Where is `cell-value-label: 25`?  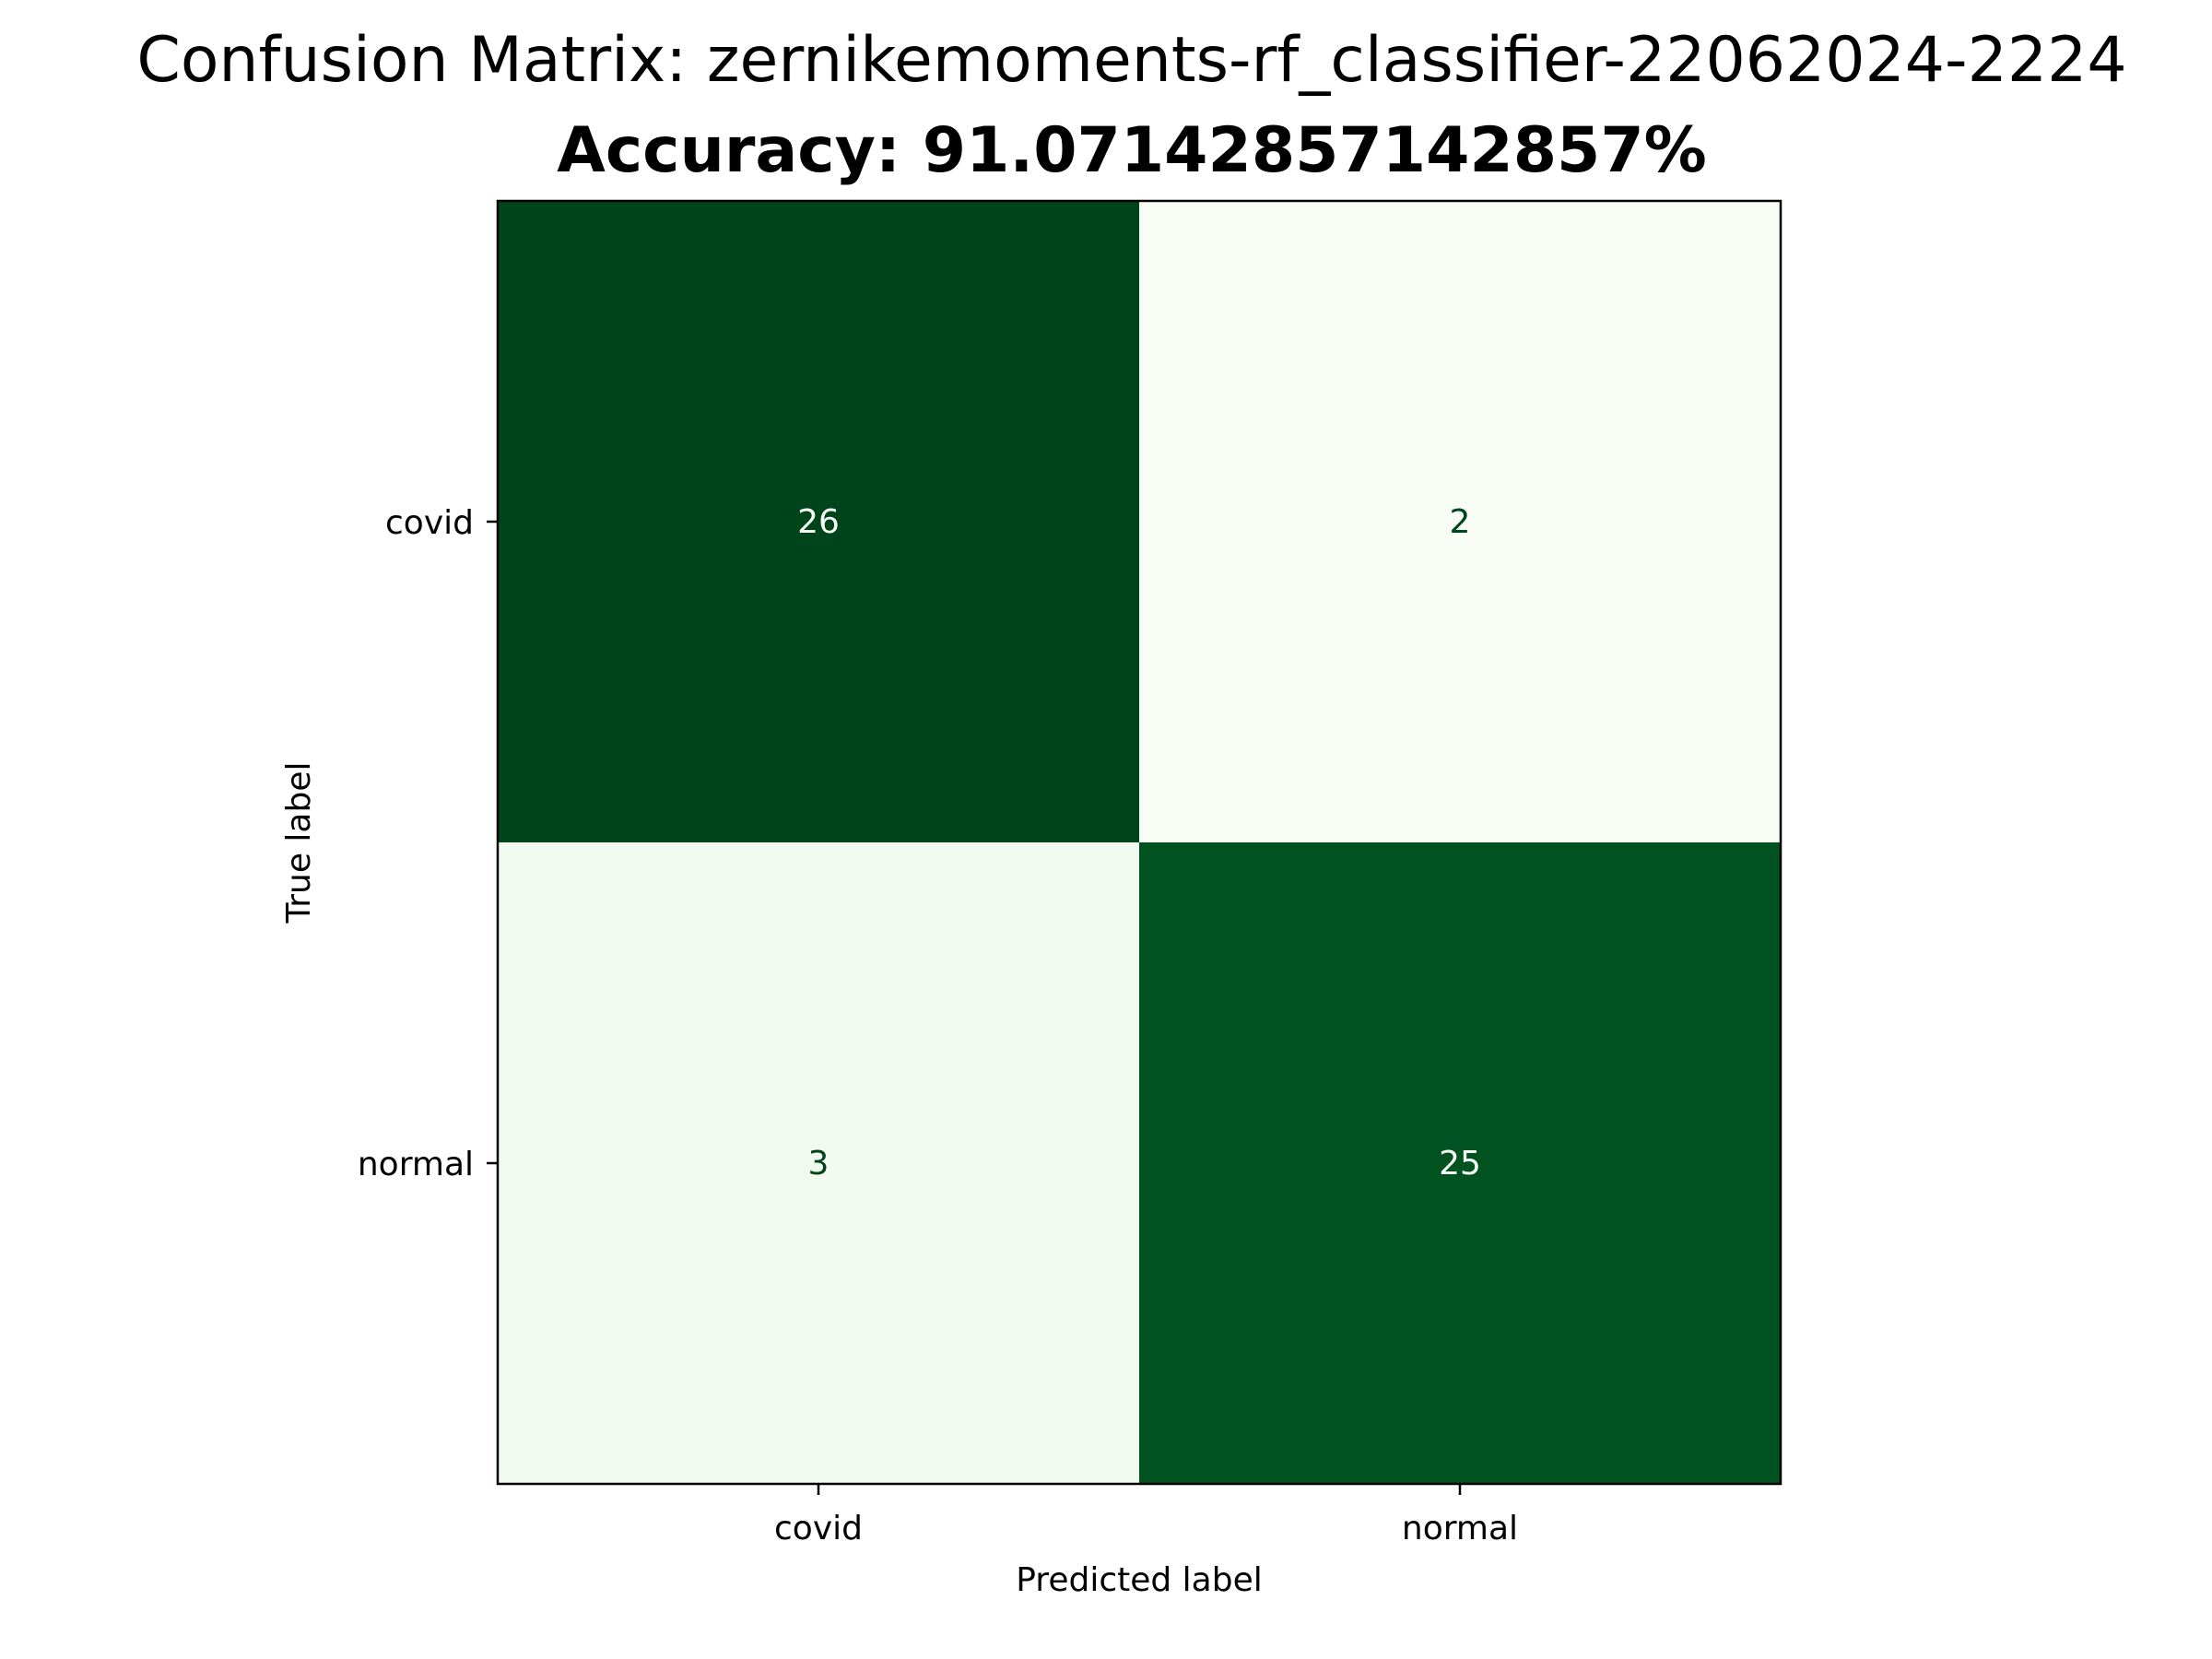 cell-value-label: 25 is located at coordinates (1460, 1163).